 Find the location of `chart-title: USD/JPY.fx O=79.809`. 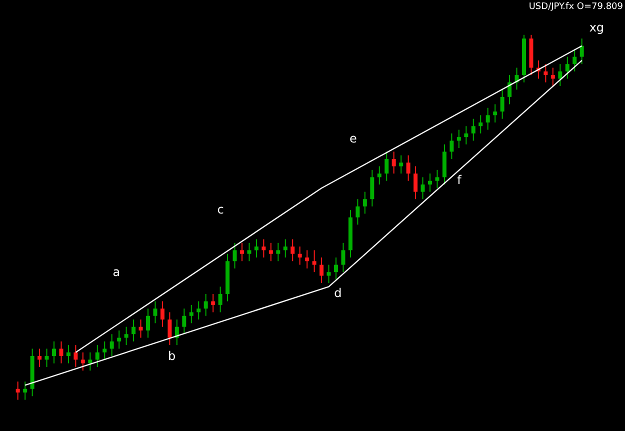

chart-title: USD/JPY.fx O=79.809 is located at coordinates (576, 7).